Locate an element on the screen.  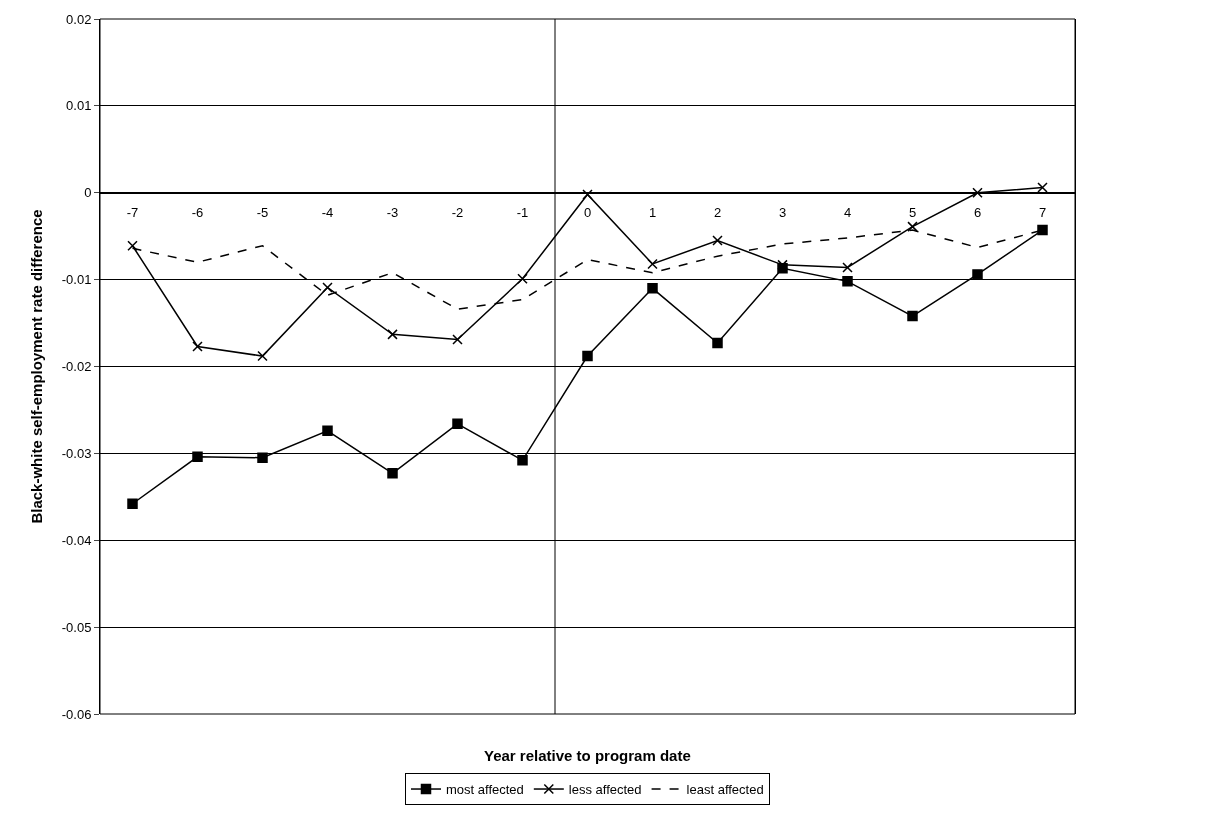
x-tick-label: 4 is located at coordinates (847, 213).